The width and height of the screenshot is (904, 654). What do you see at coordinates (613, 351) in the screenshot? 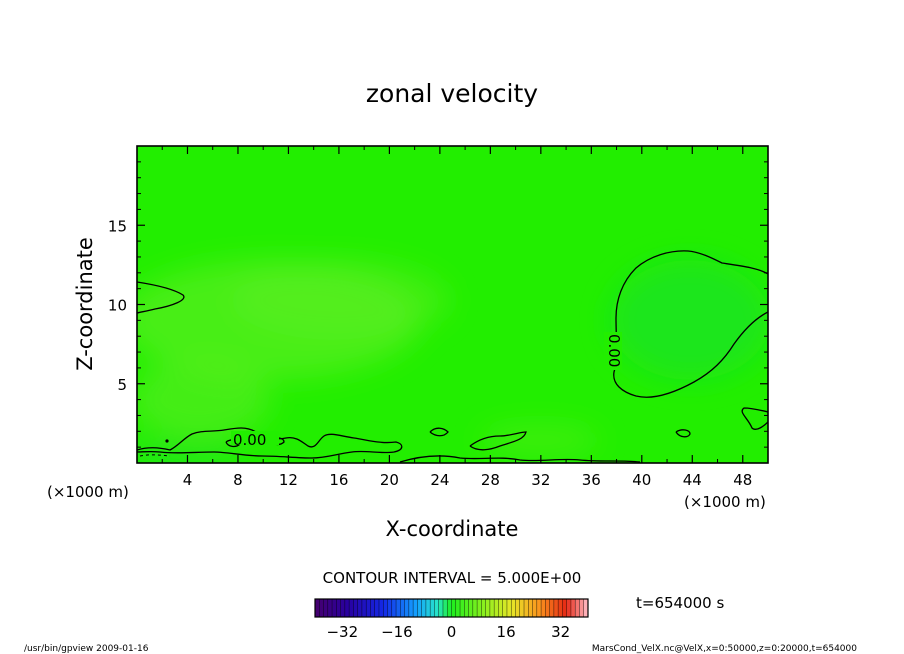
I see `contour-label-right-bg` at bounding box center [613, 351].